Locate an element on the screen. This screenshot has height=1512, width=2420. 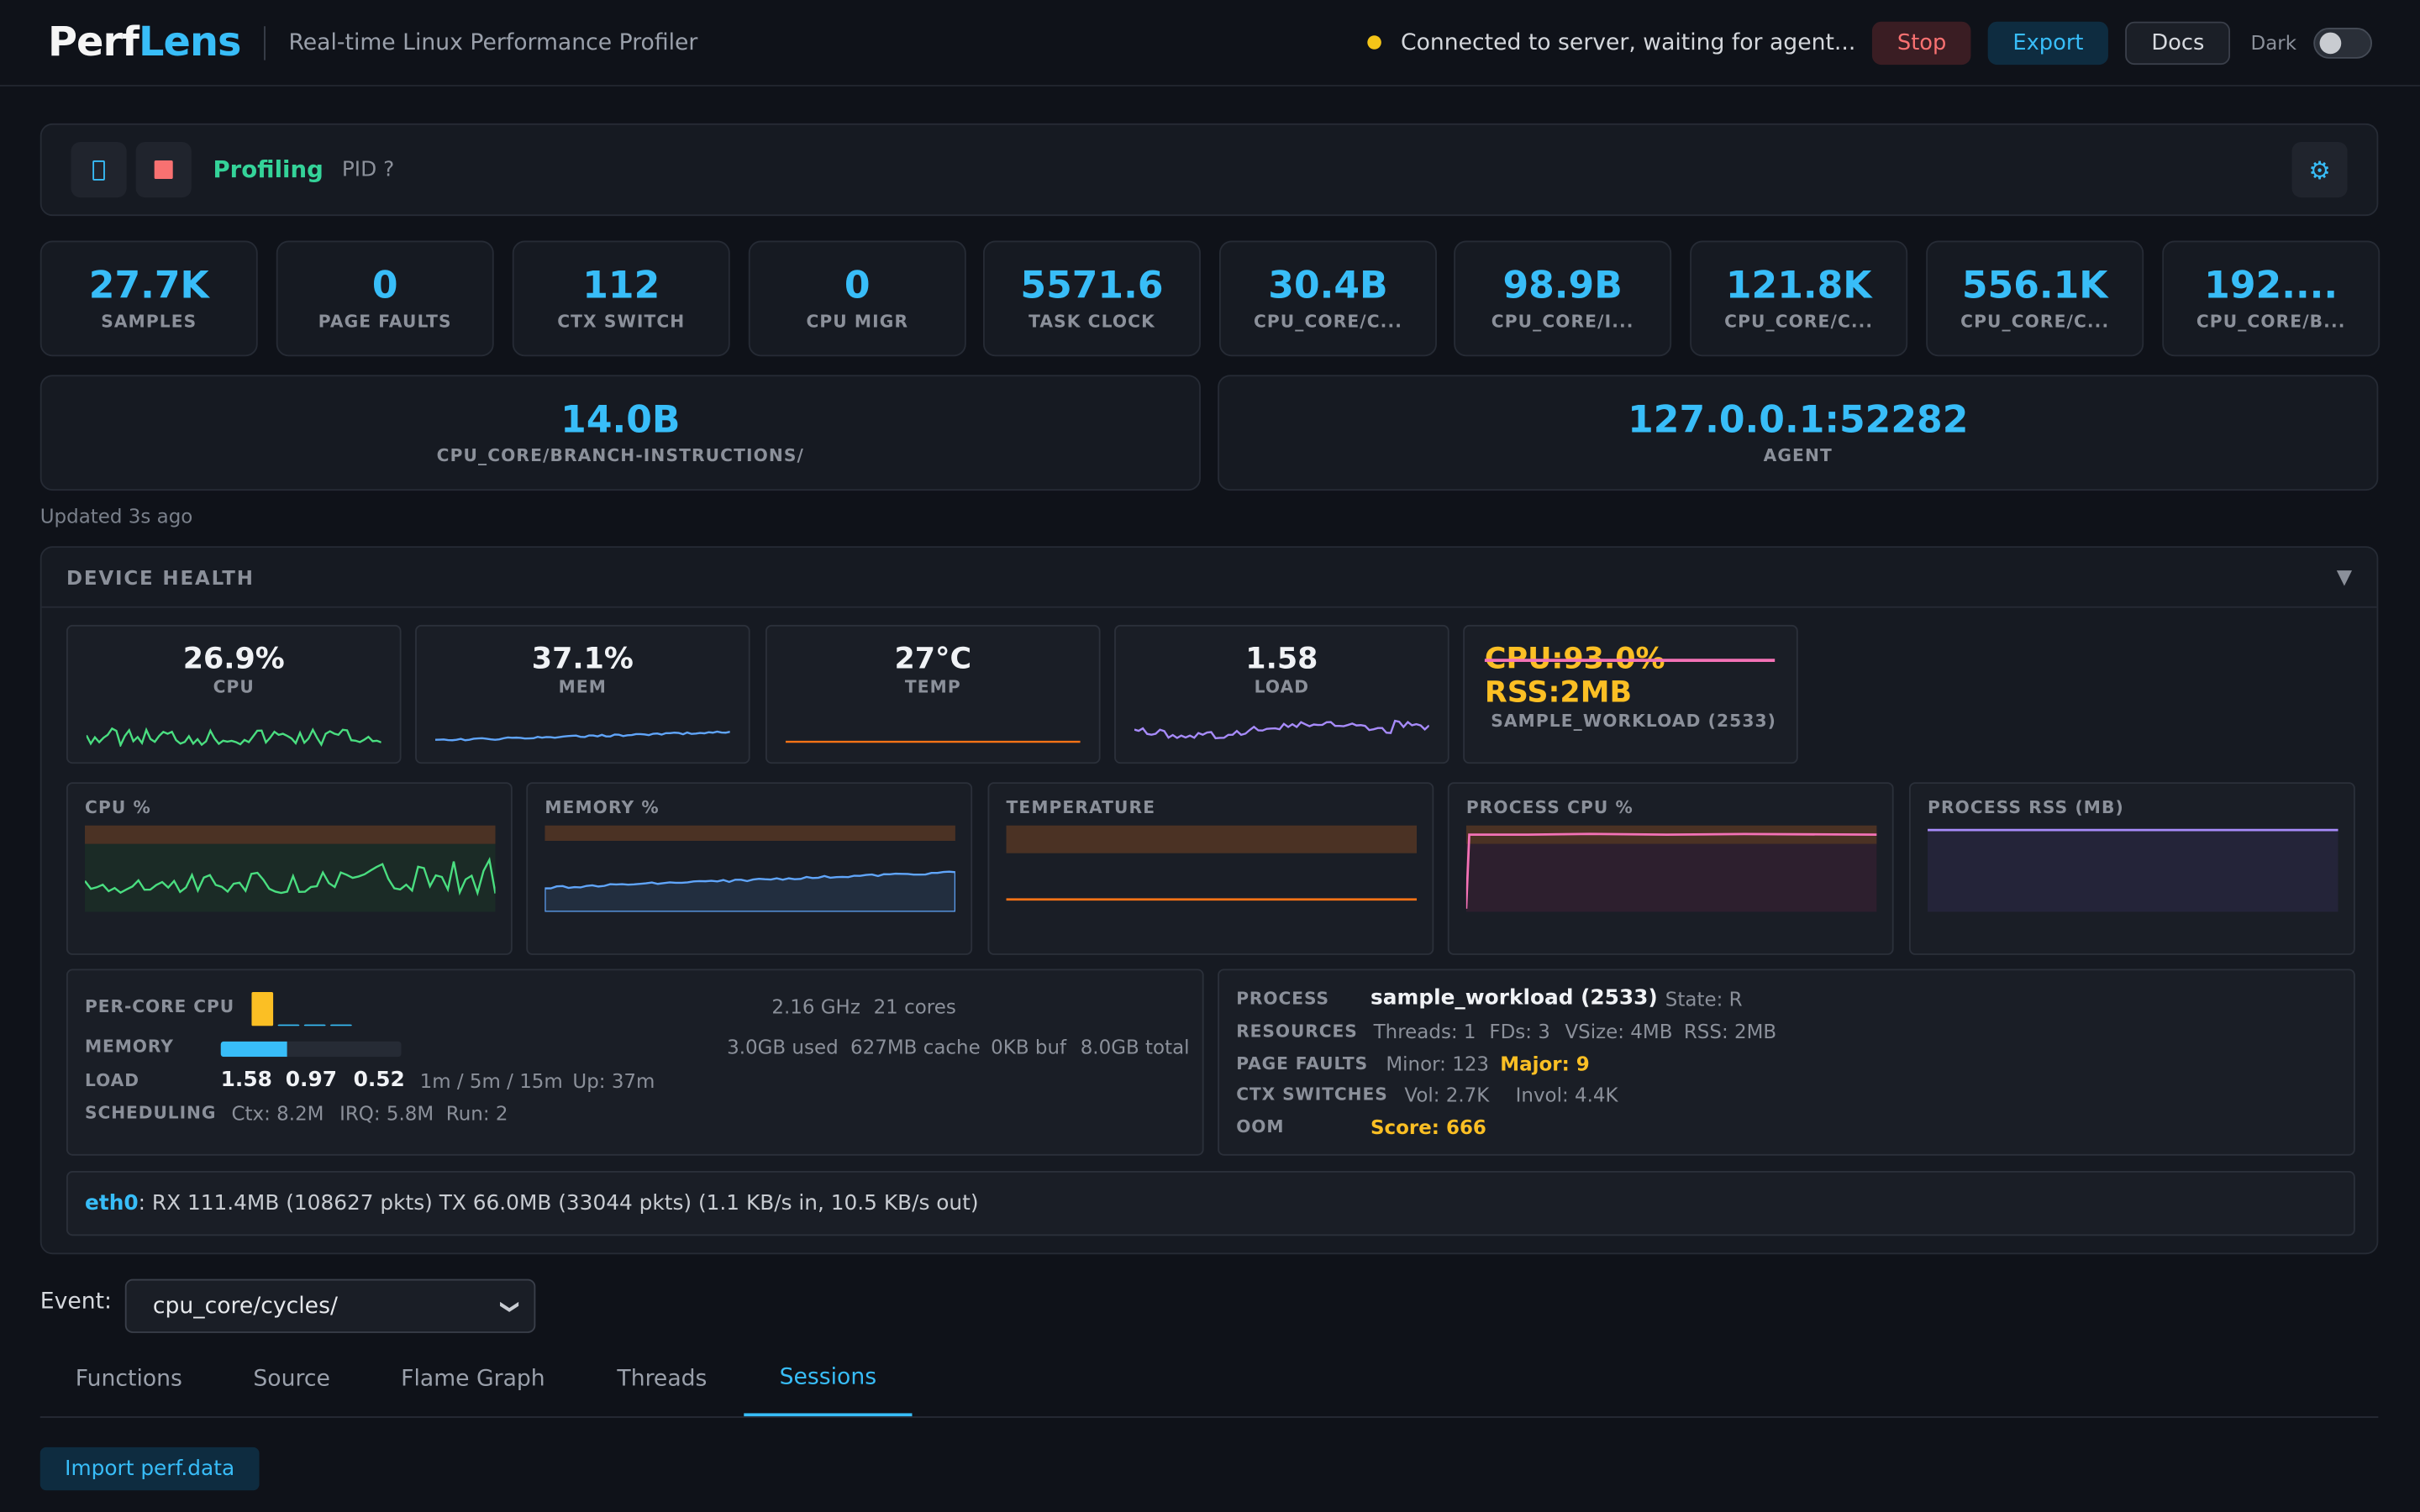
stat-label: CPU_CORE/BRANCH-INSTRUCTIONS/ is located at coordinates (620, 455).